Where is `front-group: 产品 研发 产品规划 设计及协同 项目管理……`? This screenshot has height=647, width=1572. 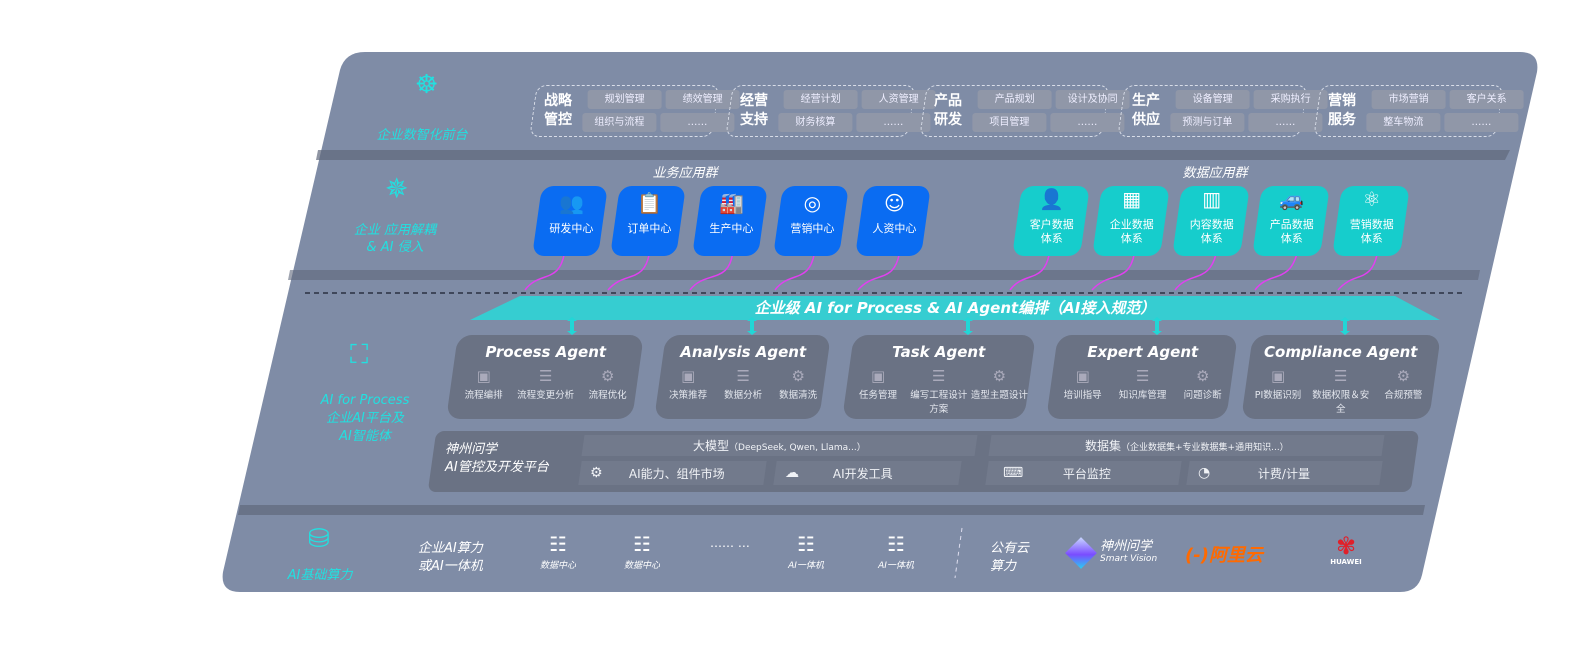 front-group: 产品 研发 产品规划 设计及协同 项目管理…… is located at coordinates (1024, 111).